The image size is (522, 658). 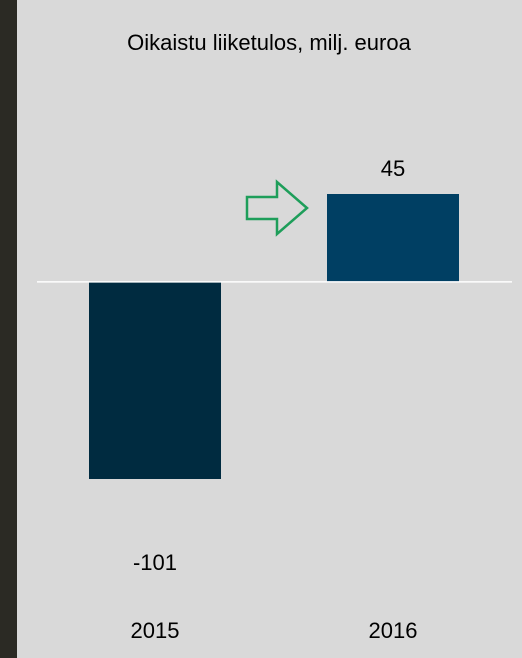 I want to click on chart-title: Oikaistu liiketulos, milj. euroa, so click(x=269, y=42).